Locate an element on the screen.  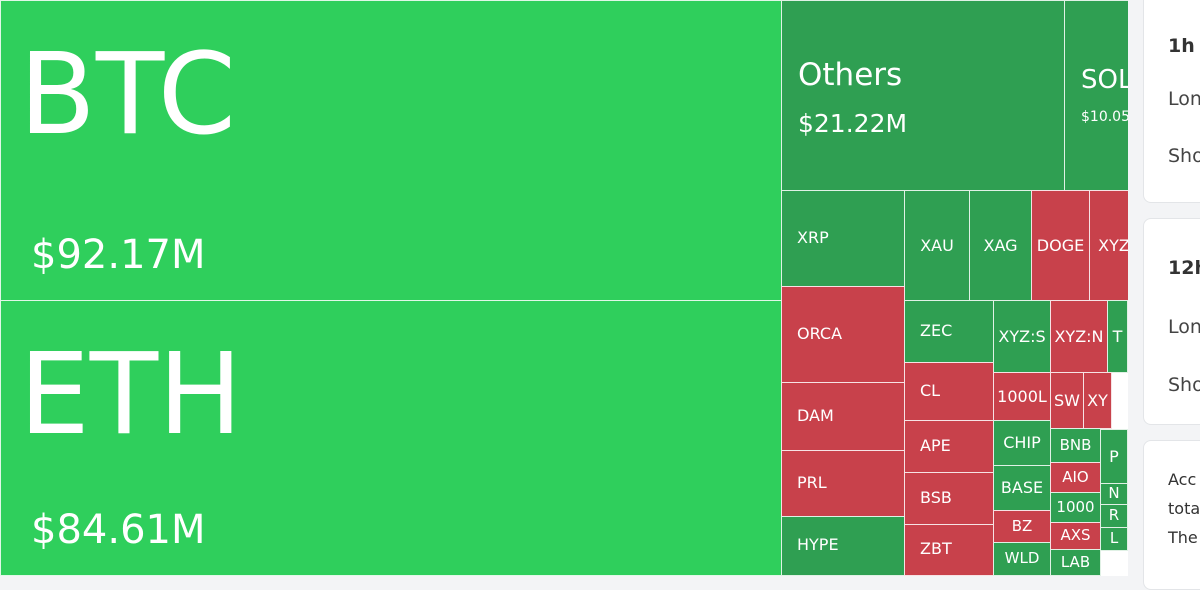
tile-label: SW is located at coordinates (1067, 400).